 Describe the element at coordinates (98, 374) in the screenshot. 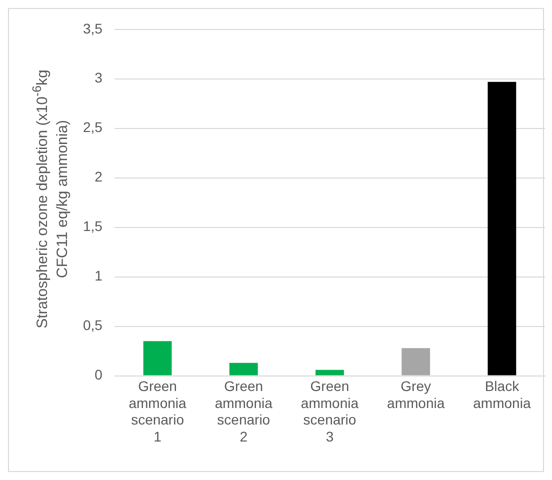

I see `y-tick-label: 0` at that location.